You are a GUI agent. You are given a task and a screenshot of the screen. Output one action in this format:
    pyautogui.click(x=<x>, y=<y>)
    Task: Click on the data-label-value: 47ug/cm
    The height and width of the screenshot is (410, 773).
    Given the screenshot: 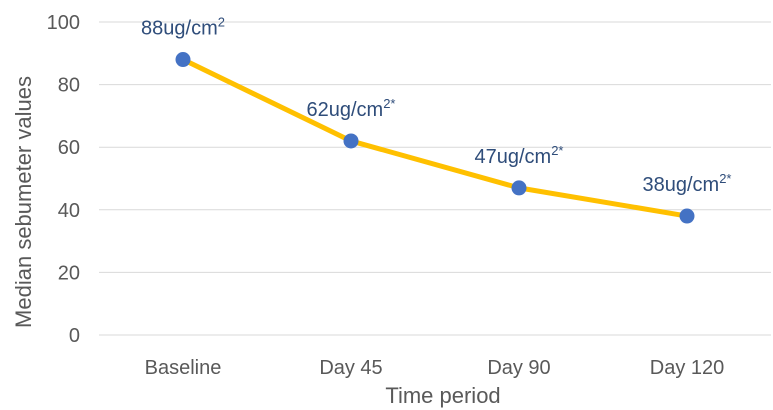 What is the action you would take?
    pyautogui.click(x=512, y=157)
    